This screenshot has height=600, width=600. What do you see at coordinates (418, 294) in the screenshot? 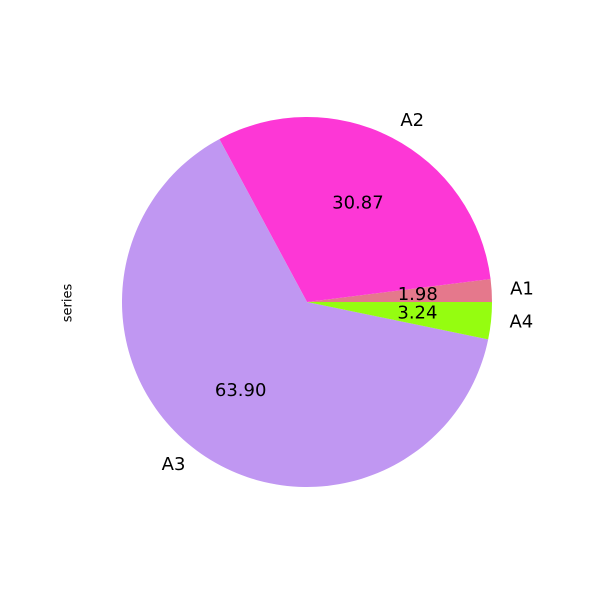
I see `value-label-a1: 1.98` at bounding box center [418, 294].